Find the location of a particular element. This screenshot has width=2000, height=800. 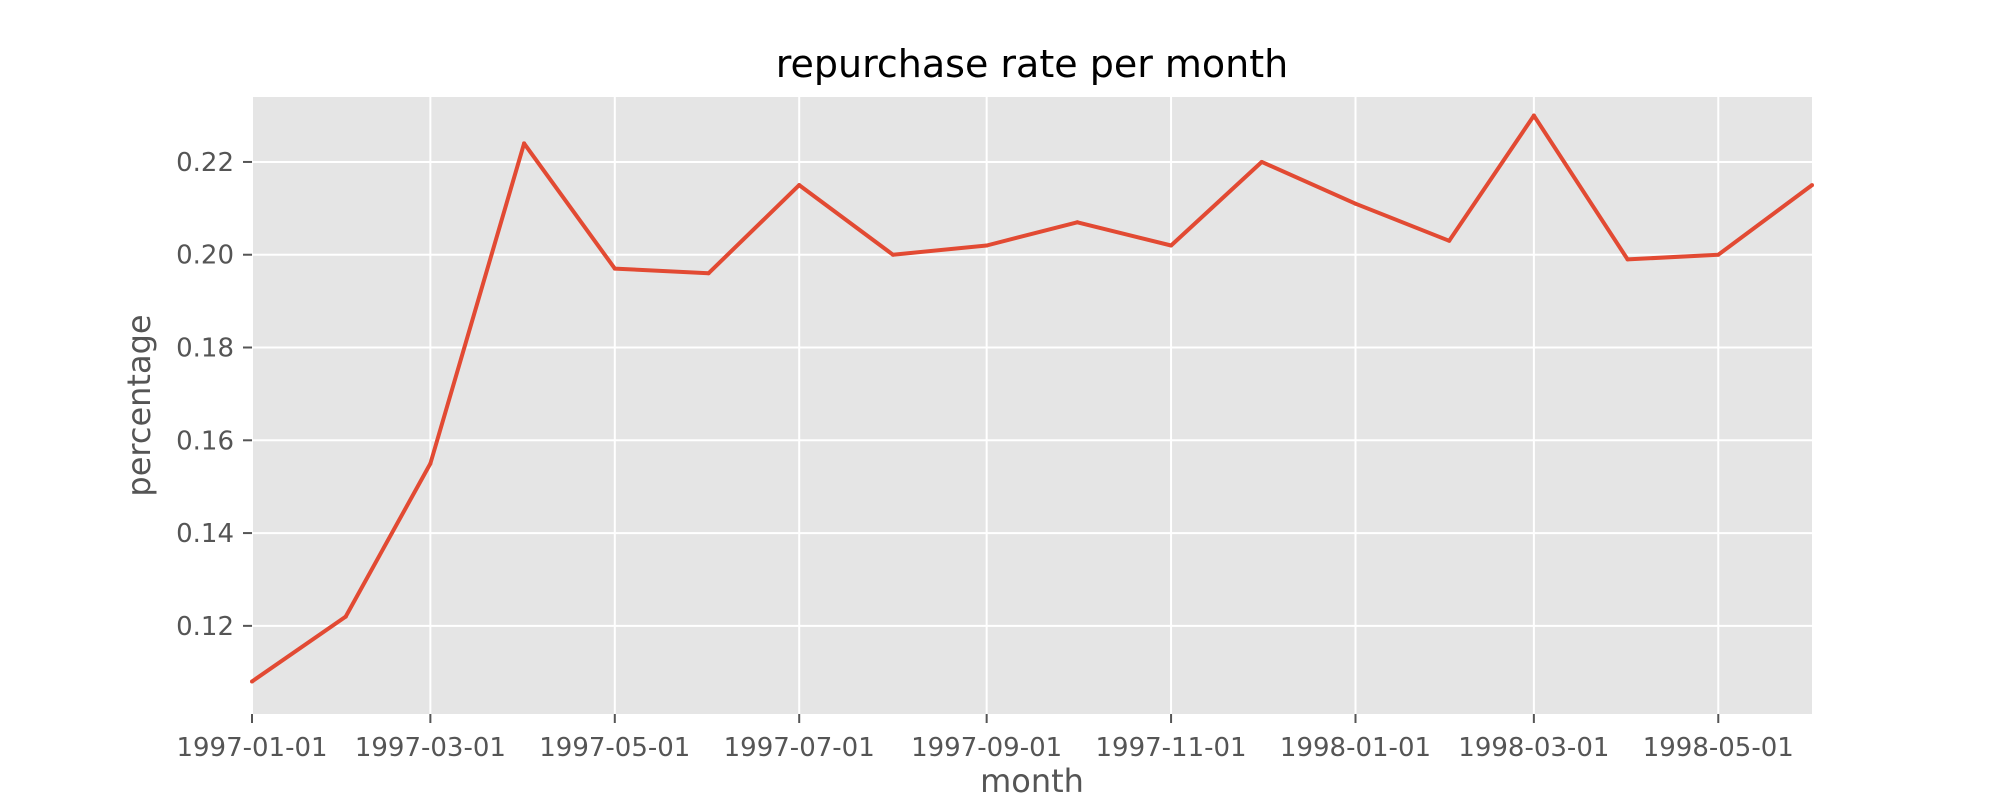

x-tick-label: 1997-05-01 is located at coordinates (614, 748).